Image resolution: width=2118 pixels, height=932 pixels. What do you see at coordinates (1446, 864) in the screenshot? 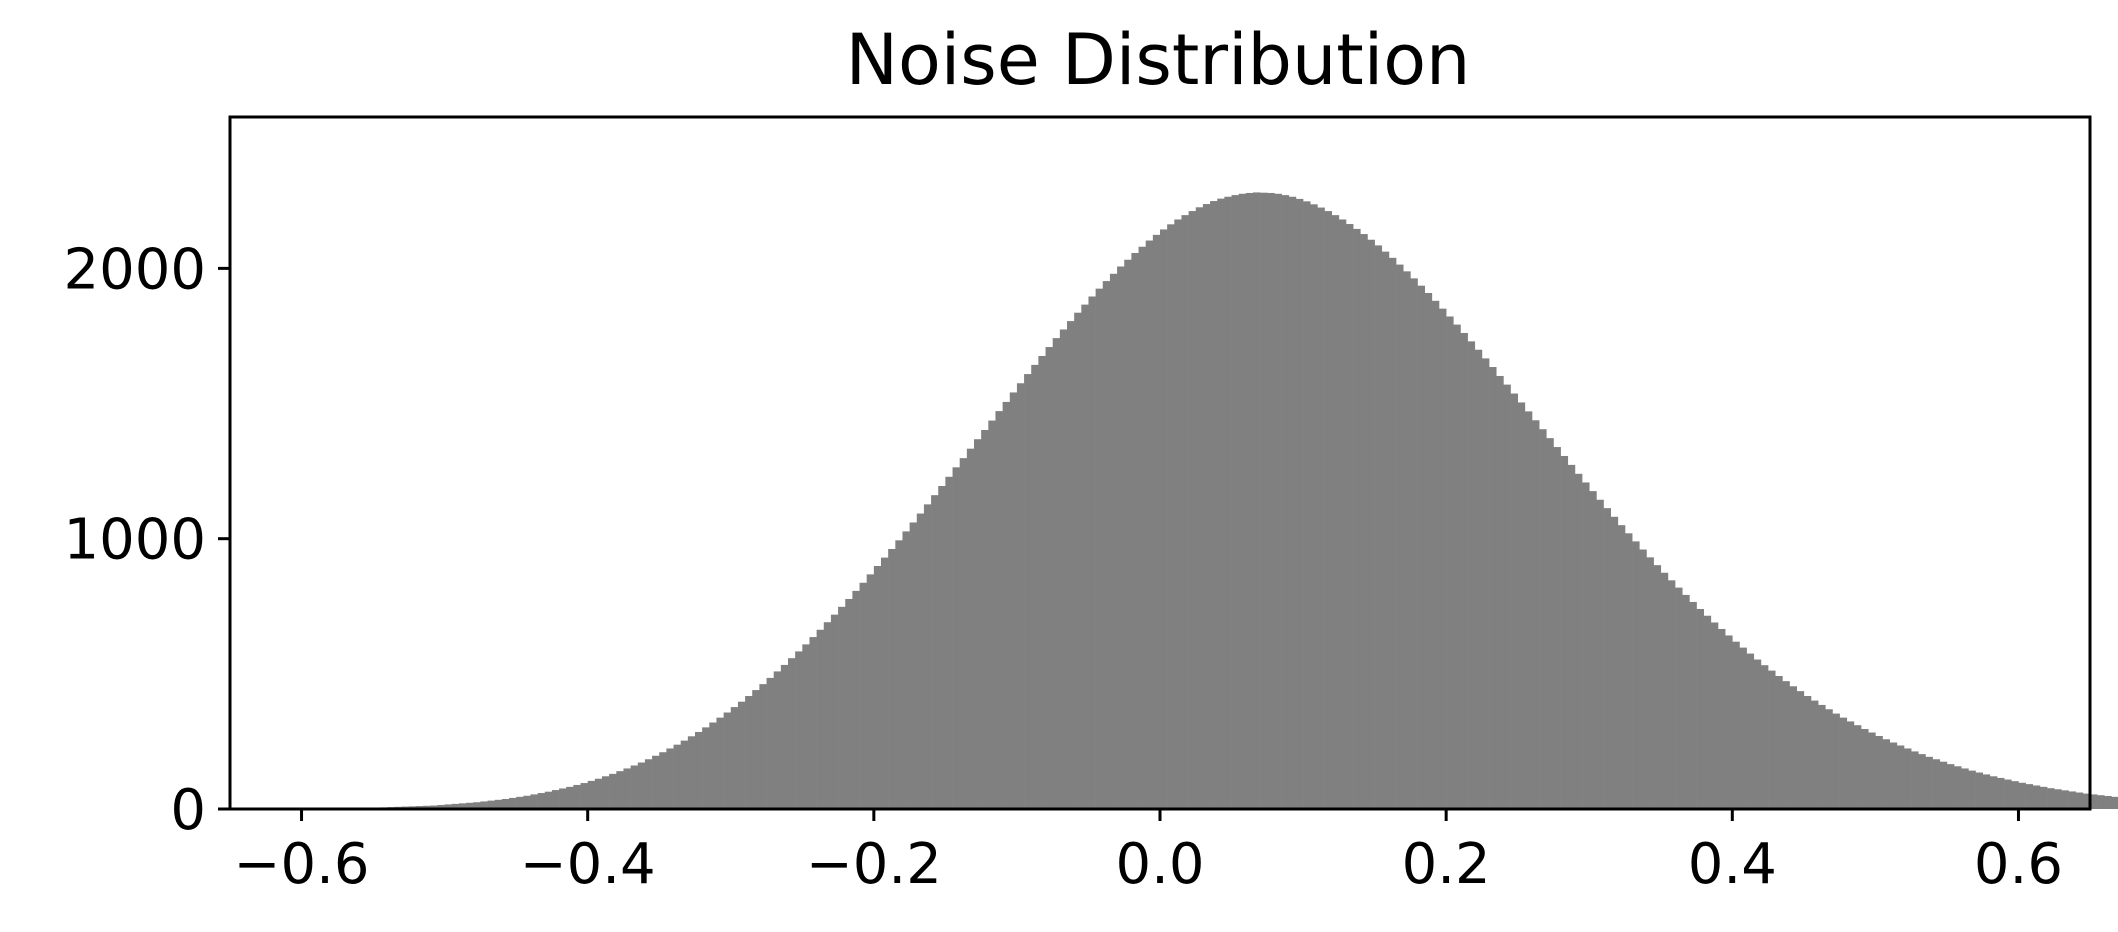
I see `x-tick-label: 0.2` at bounding box center [1446, 864].